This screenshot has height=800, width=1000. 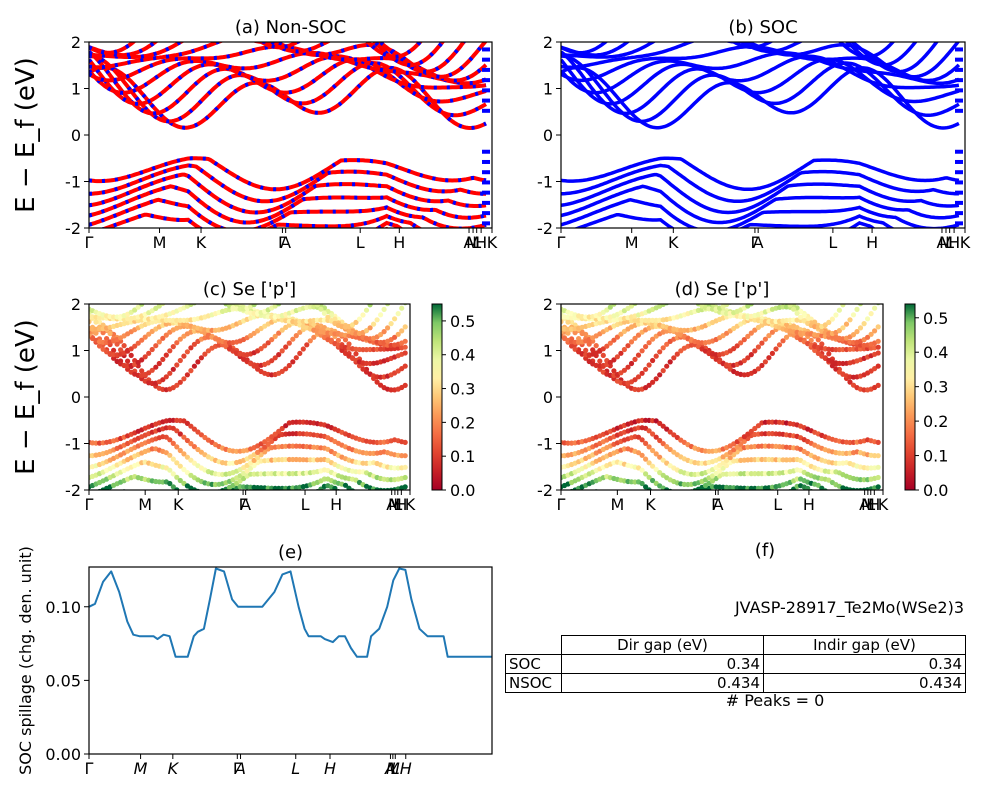 What do you see at coordinates (864, 504) in the screenshot?
I see `x-tick-label-d-7: A` at bounding box center [864, 504].